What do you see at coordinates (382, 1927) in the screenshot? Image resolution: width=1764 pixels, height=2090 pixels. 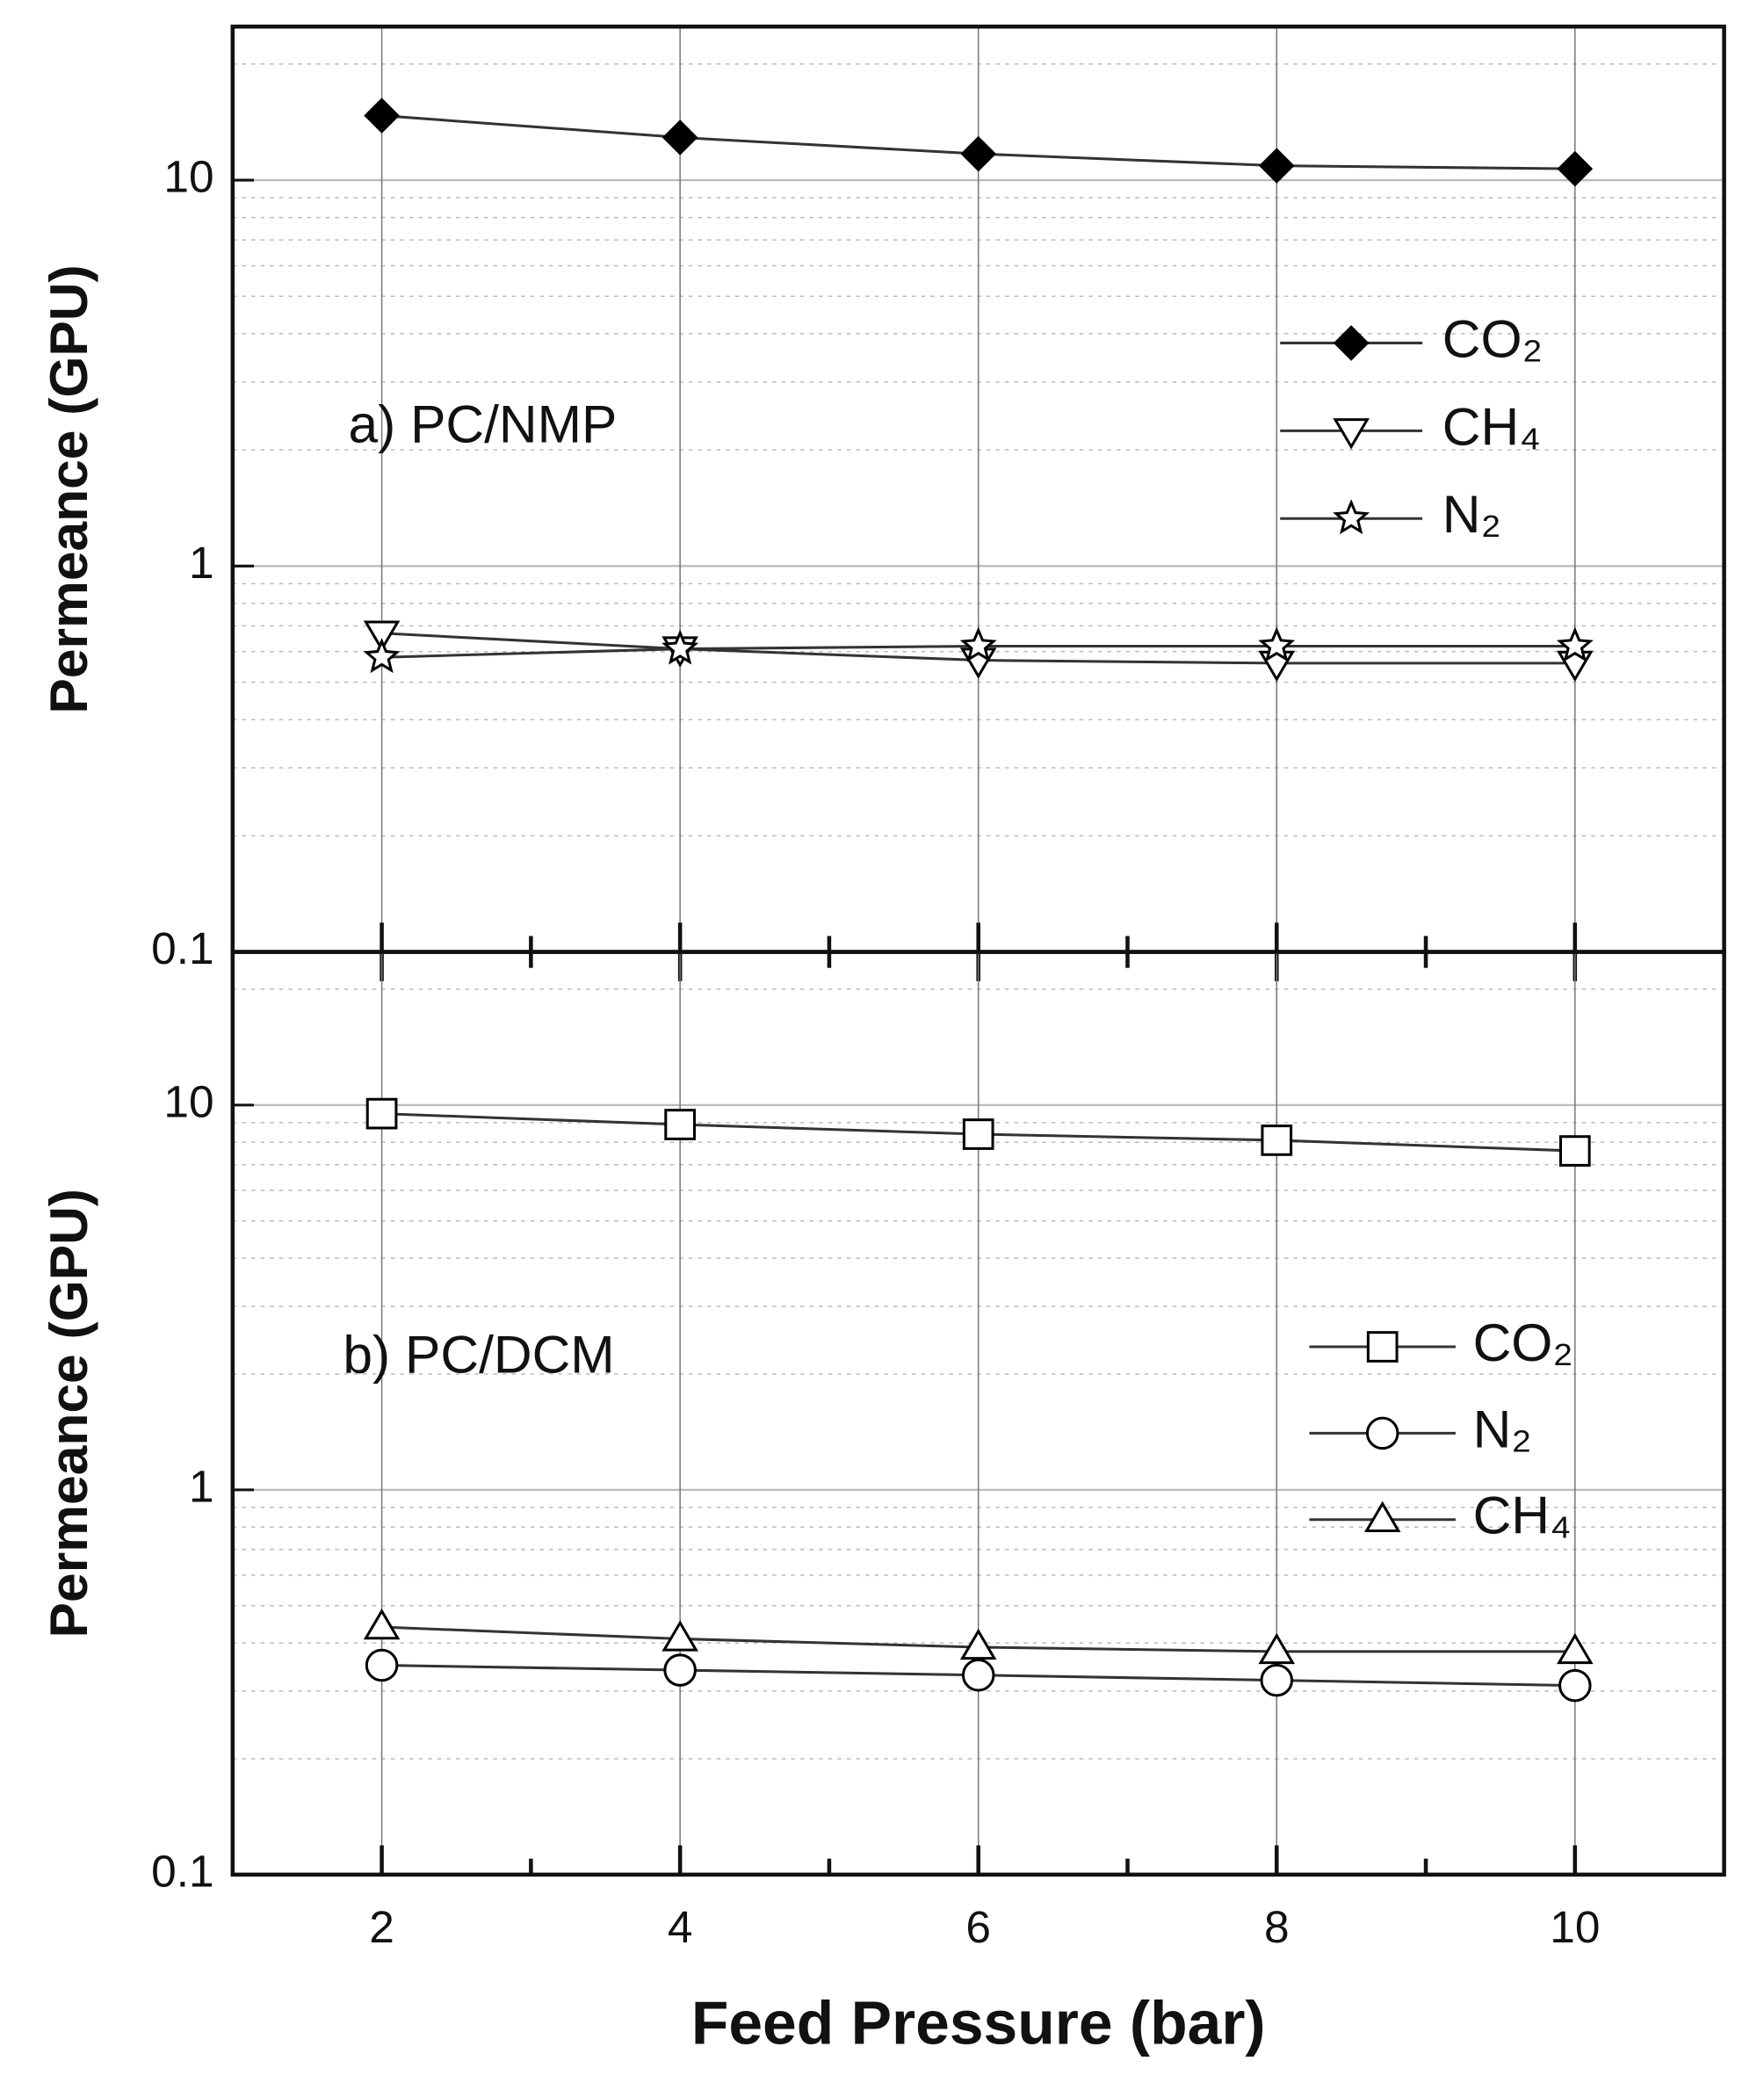 I see `x-tick-label: 2` at bounding box center [382, 1927].